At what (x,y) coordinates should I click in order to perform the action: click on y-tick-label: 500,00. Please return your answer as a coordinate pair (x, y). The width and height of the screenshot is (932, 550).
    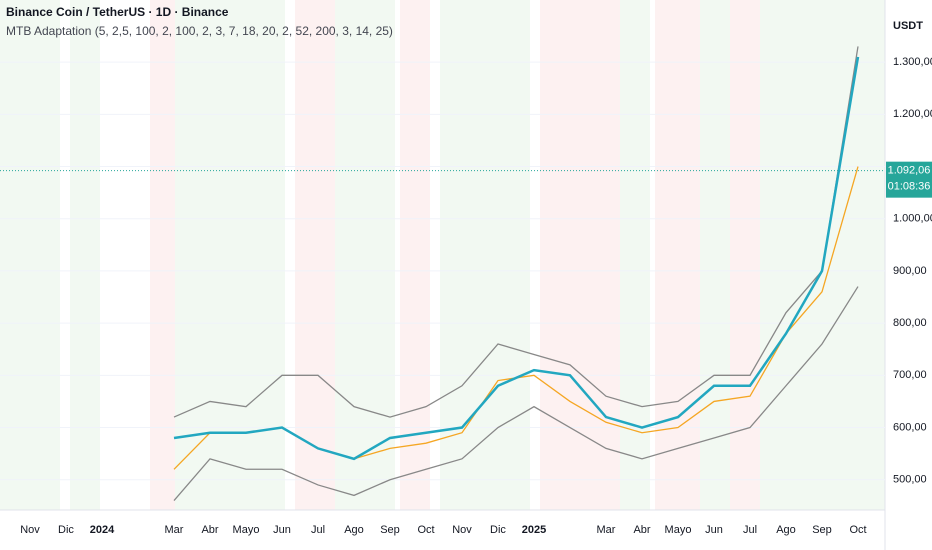
    Looking at the image, I should click on (910, 480).